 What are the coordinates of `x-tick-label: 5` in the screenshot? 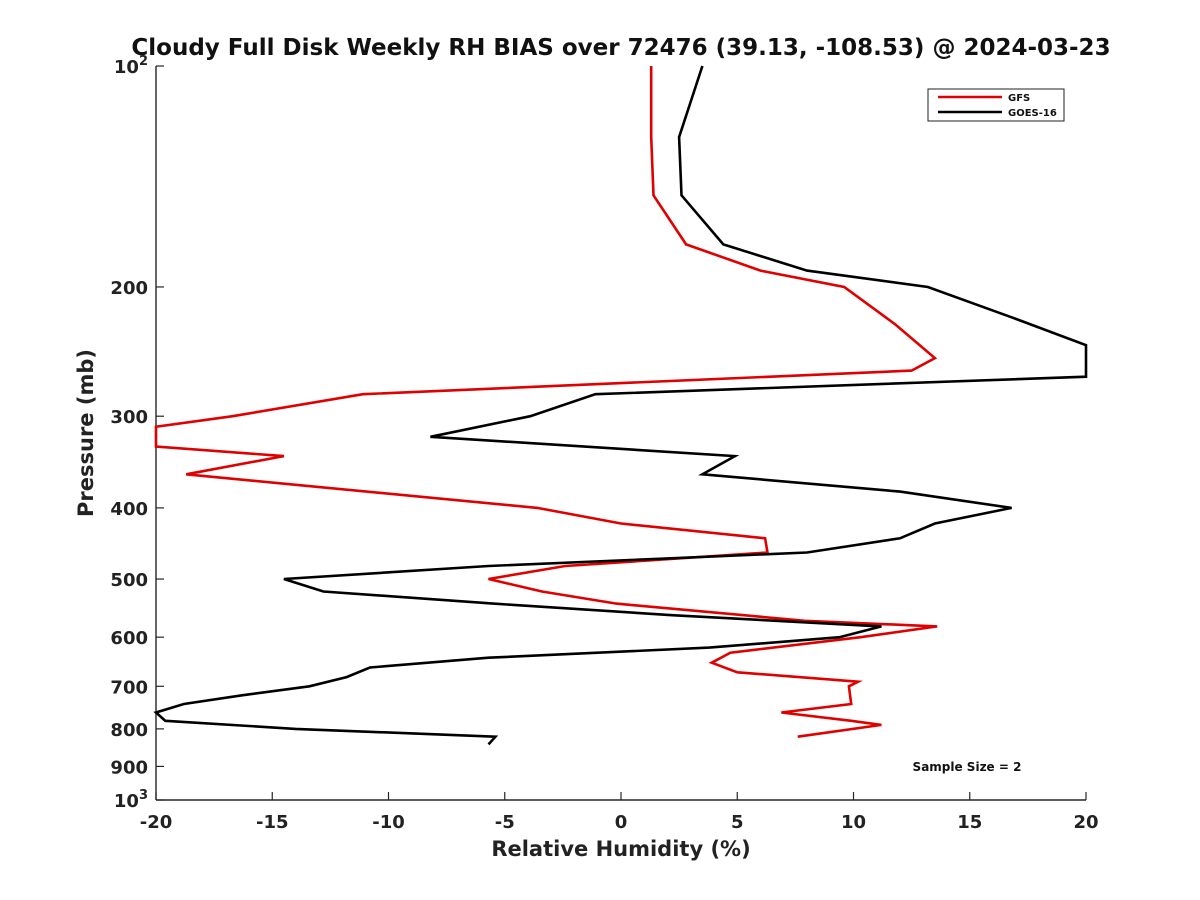 It's located at (737, 822).